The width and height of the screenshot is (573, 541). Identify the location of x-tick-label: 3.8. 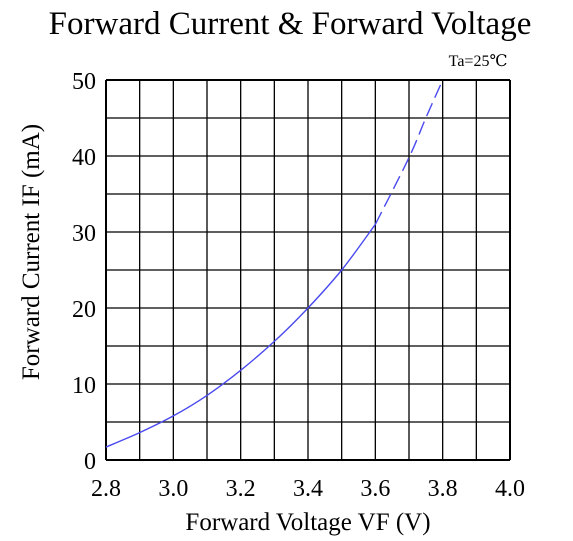
(443, 489).